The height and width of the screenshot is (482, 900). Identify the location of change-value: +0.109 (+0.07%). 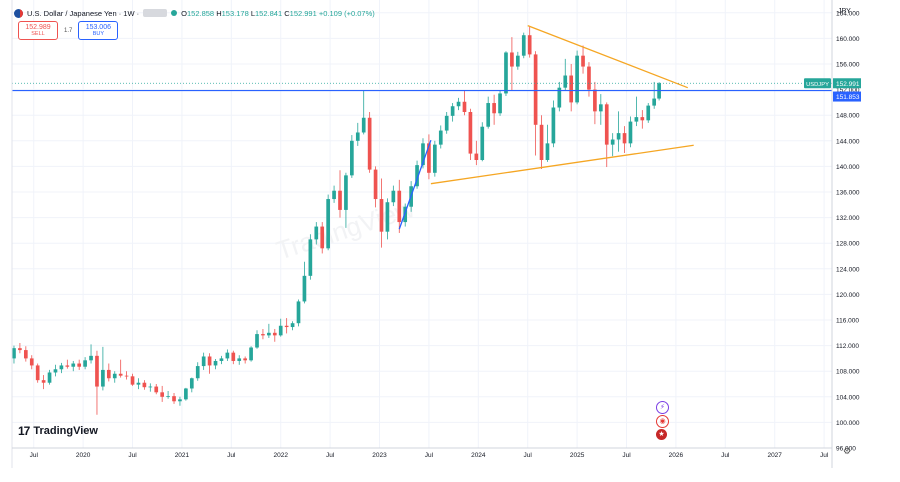
(346, 13).